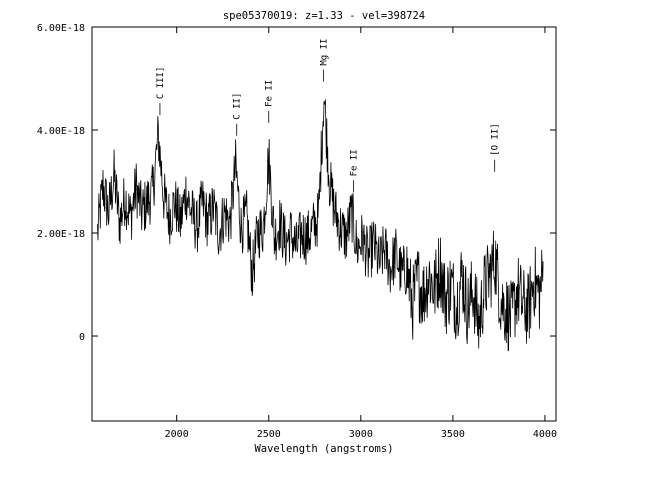  I want to click on chart-title: spe05370019: z=1.33 - vel=398724, so click(324, 16).